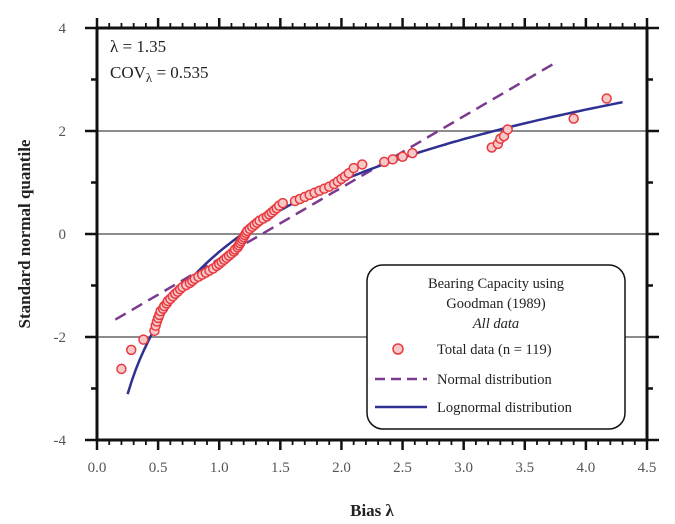 The image size is (675, 524). Describe the element at coordinates (495, 380) in the screenshot. I see `legend-entry-normal: Normal distribution` at that location.